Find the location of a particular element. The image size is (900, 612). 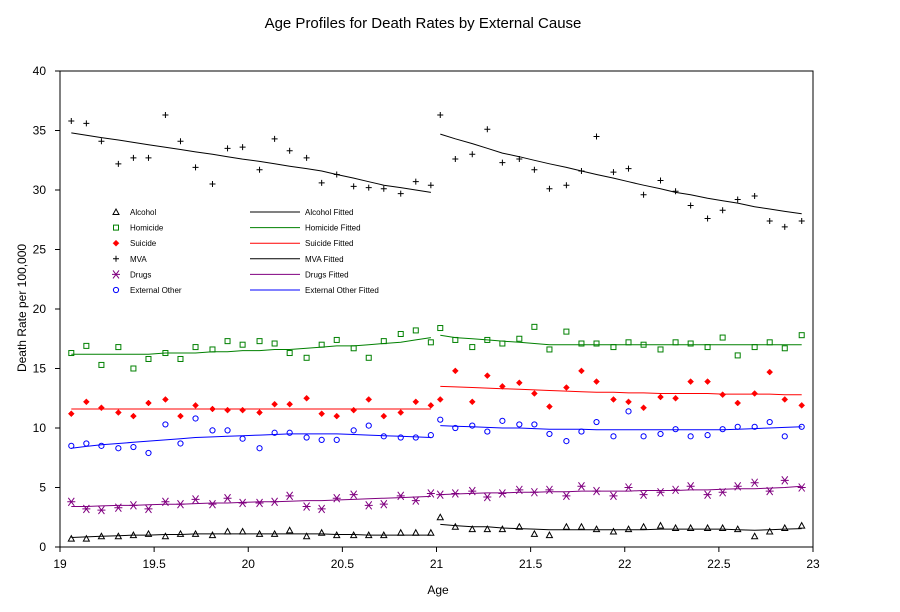

alcohol-fitted-line is located at coordinates (621, 527).